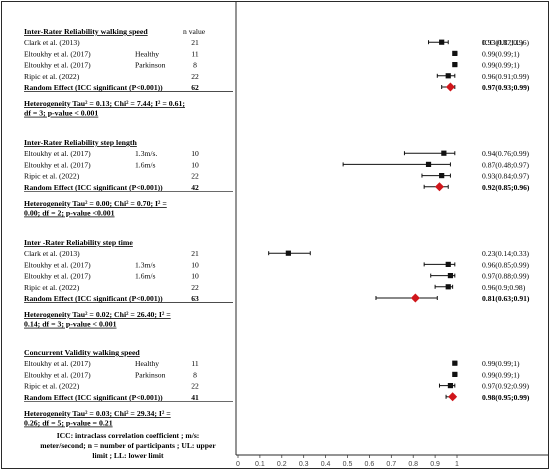 This screenshot has height=470, width=550. I want to click on x-tick-label: 0.7, so click(391, 464).